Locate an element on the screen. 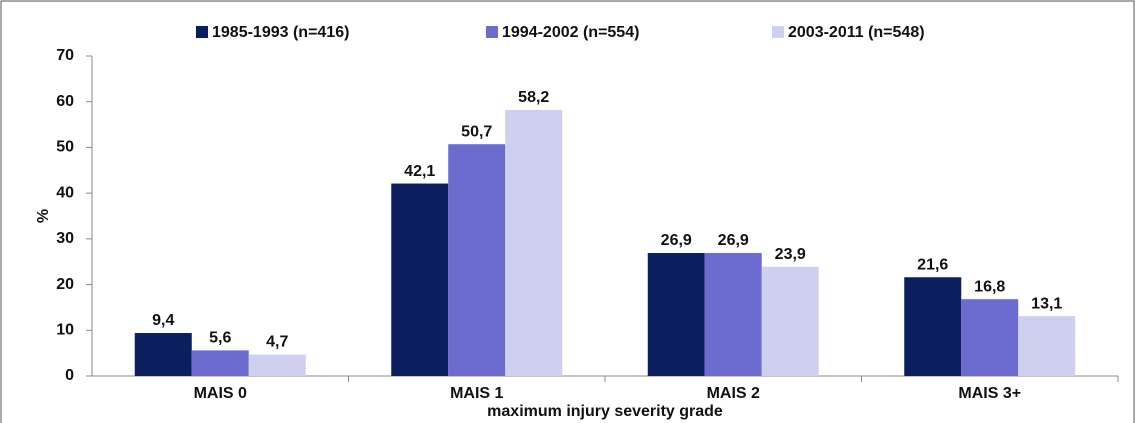 Image resolution: width=1135 pixels, height=423 pixels. x-tick-label: MAIS 1 is located at coordinates (476, 393).